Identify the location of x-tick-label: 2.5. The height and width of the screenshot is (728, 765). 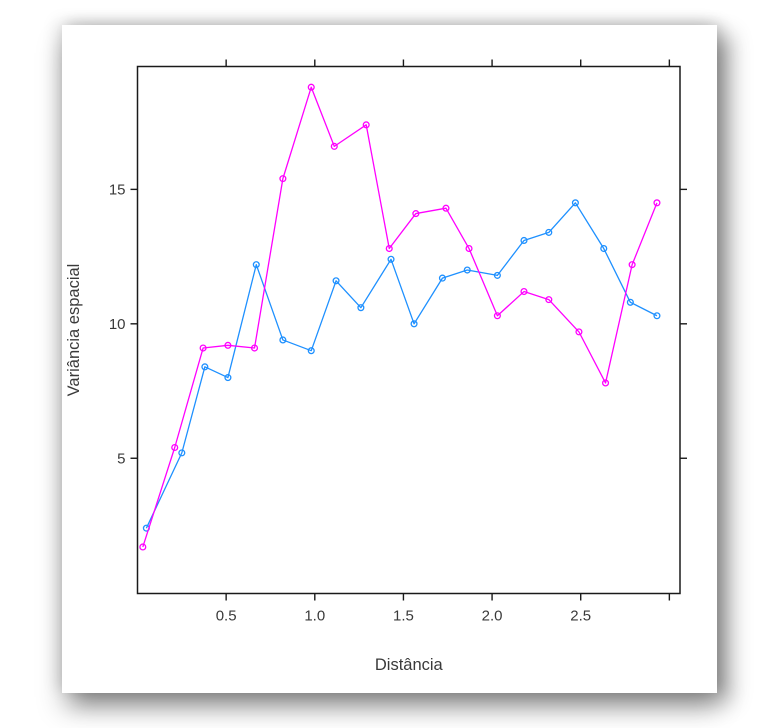
(580, 616).